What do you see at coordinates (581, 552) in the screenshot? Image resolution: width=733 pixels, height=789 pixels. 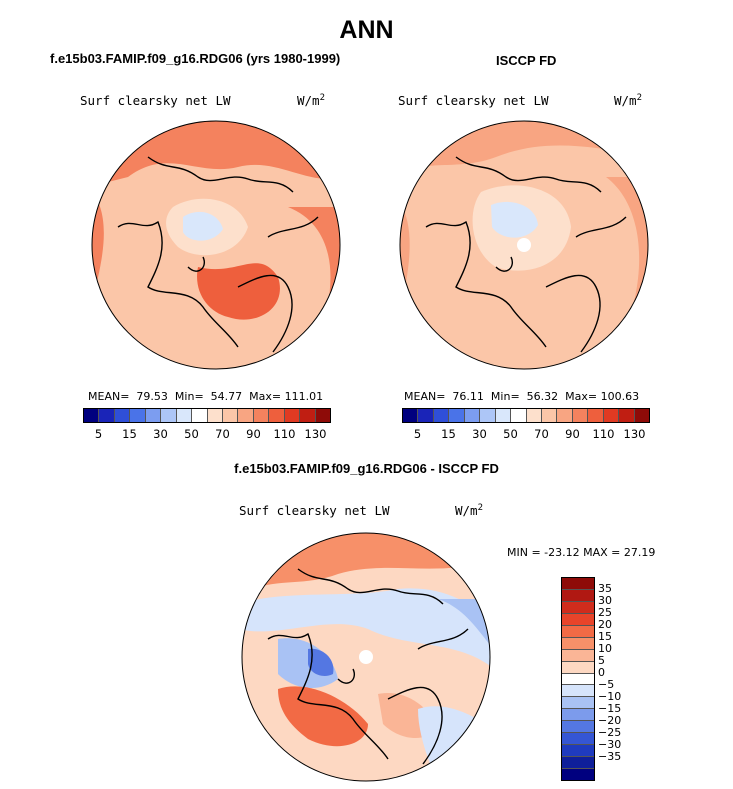 I see `diff-min-max: MIN = -23.12 MAX = 27.19` at bounding box center [581, 552].